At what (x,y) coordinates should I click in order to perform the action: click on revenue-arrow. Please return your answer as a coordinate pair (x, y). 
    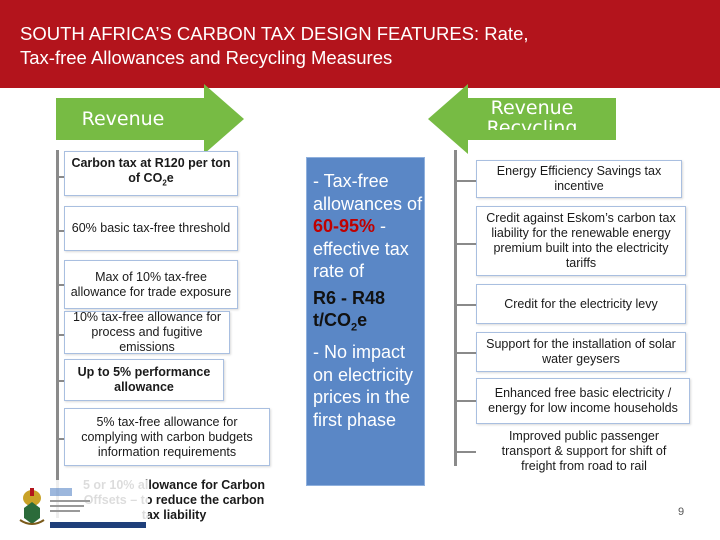
    Looking at the image, I should click on (150, 119).